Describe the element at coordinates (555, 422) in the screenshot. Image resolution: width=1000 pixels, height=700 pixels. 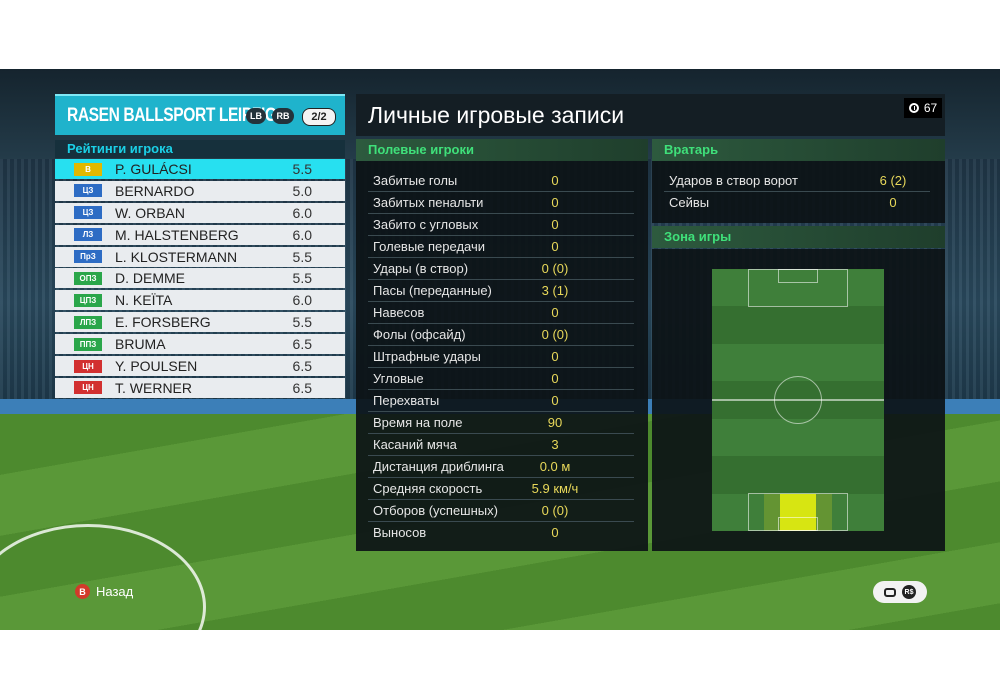
I see `stat-value: 90` at that location.